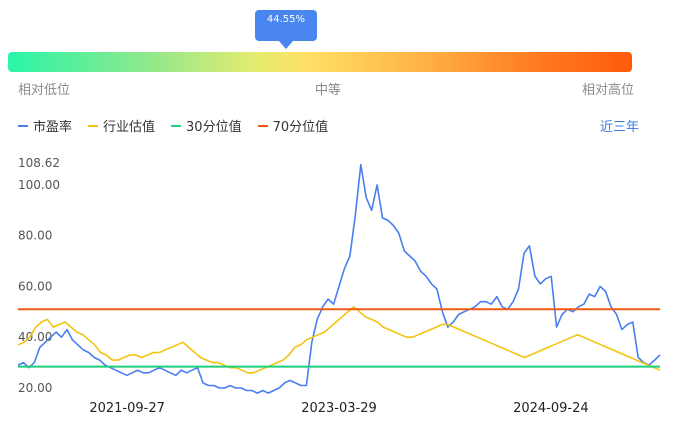 This screenshot has width=686, height=442. What do you see at coordinates (262, 125) in the screenshot?
I see `legend-swatch-p70` at bounding box center [262, 125].